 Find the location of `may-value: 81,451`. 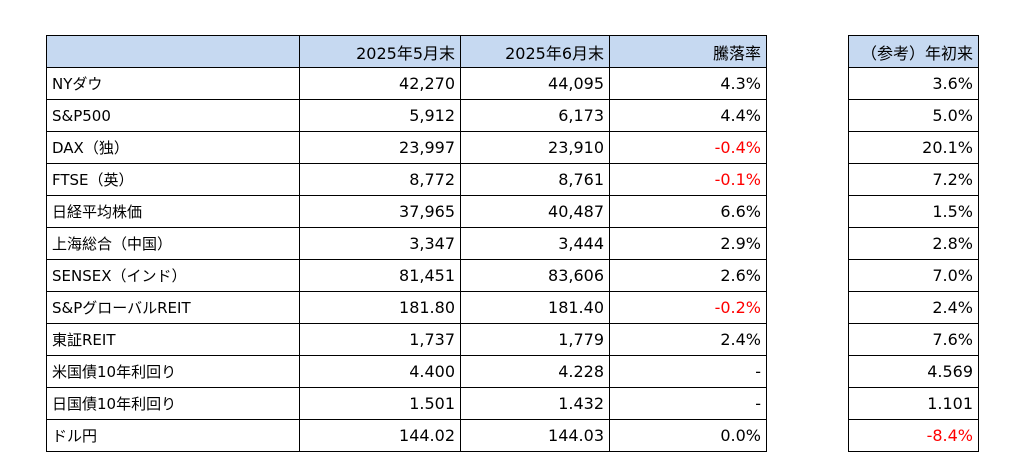

may-value: 81,451 is located at coordinates (380, 275).